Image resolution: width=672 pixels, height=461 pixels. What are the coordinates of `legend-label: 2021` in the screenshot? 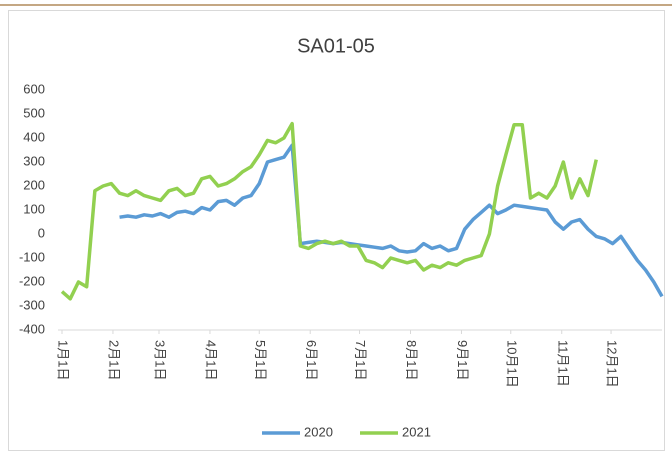 It's located at (416, 431).